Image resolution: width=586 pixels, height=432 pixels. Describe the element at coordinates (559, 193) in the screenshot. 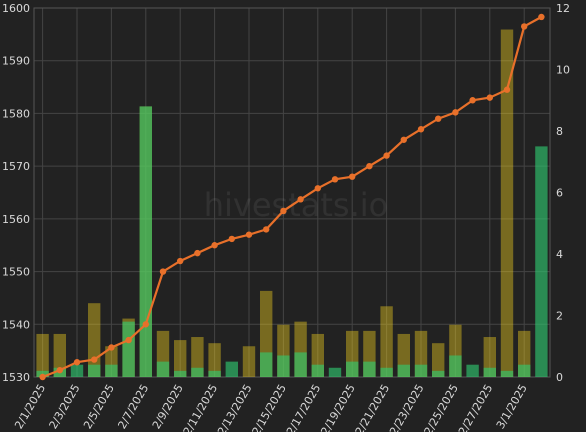

I see `y-right-tick-label: 6` at that location.